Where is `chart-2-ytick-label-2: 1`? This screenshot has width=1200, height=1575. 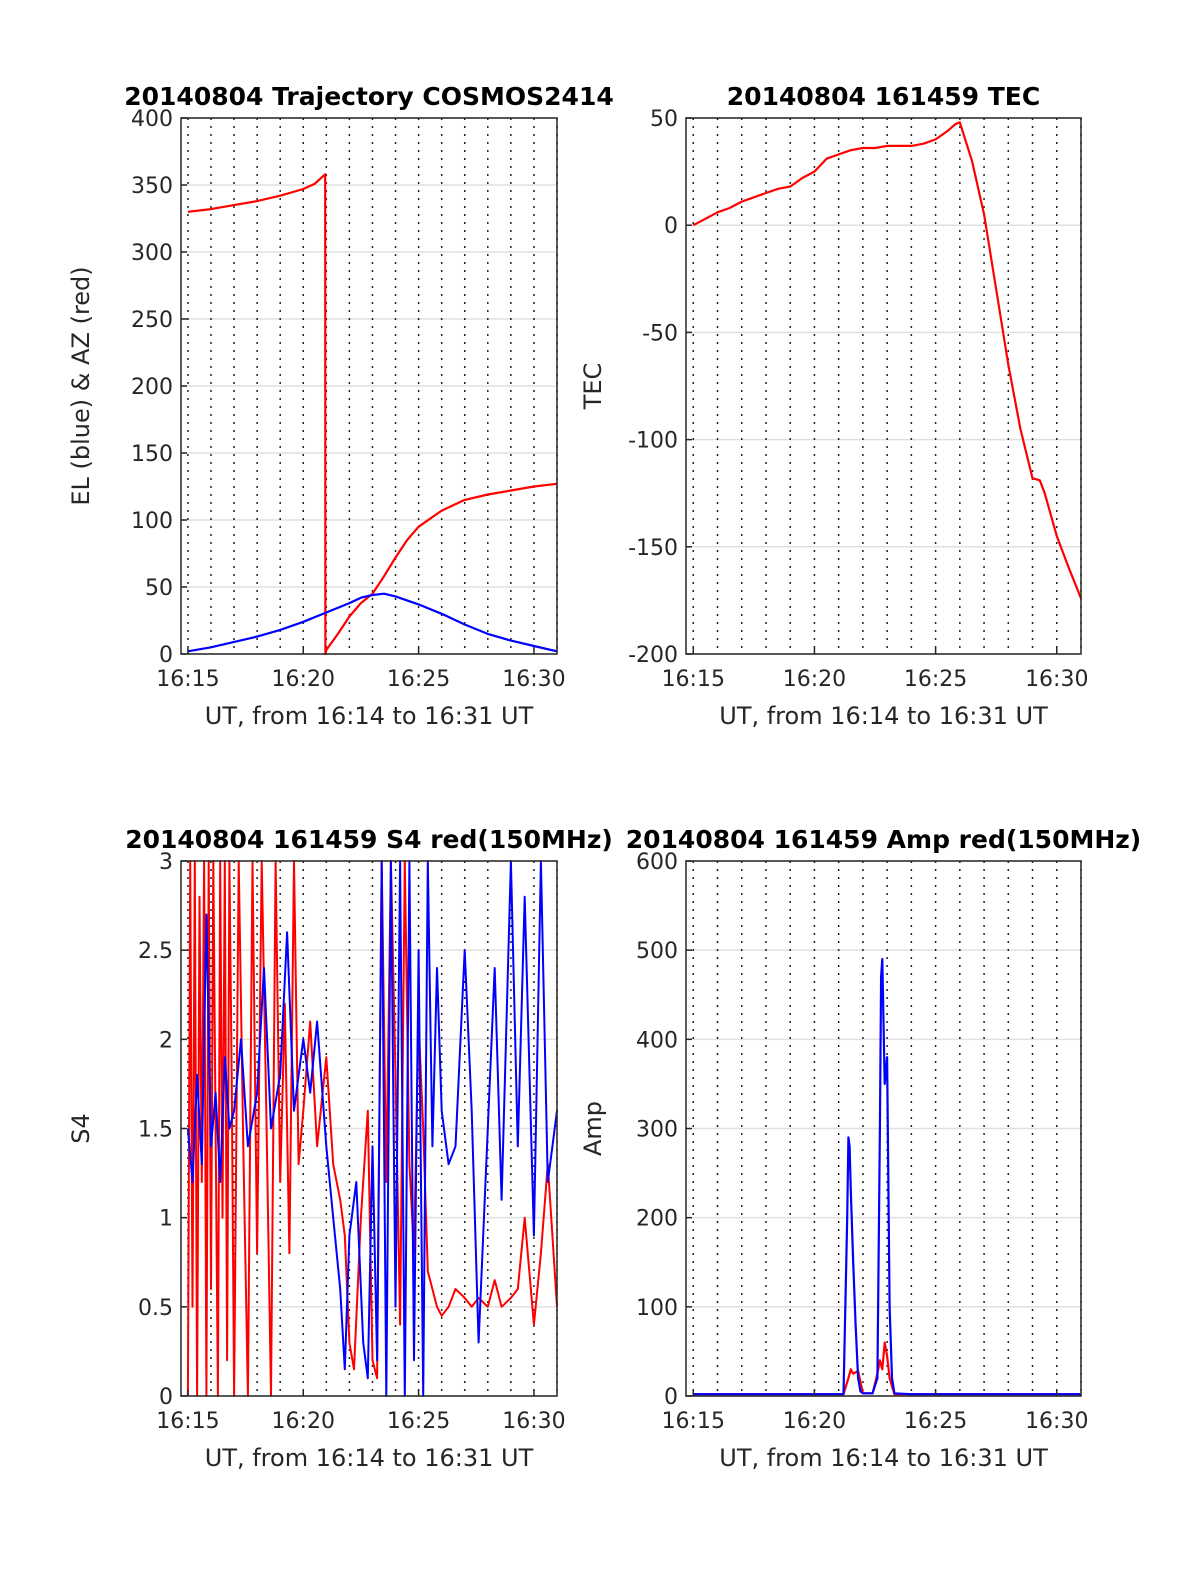 chart-2-ytick-label-2: 1 is located at coordinates (166, 1219).